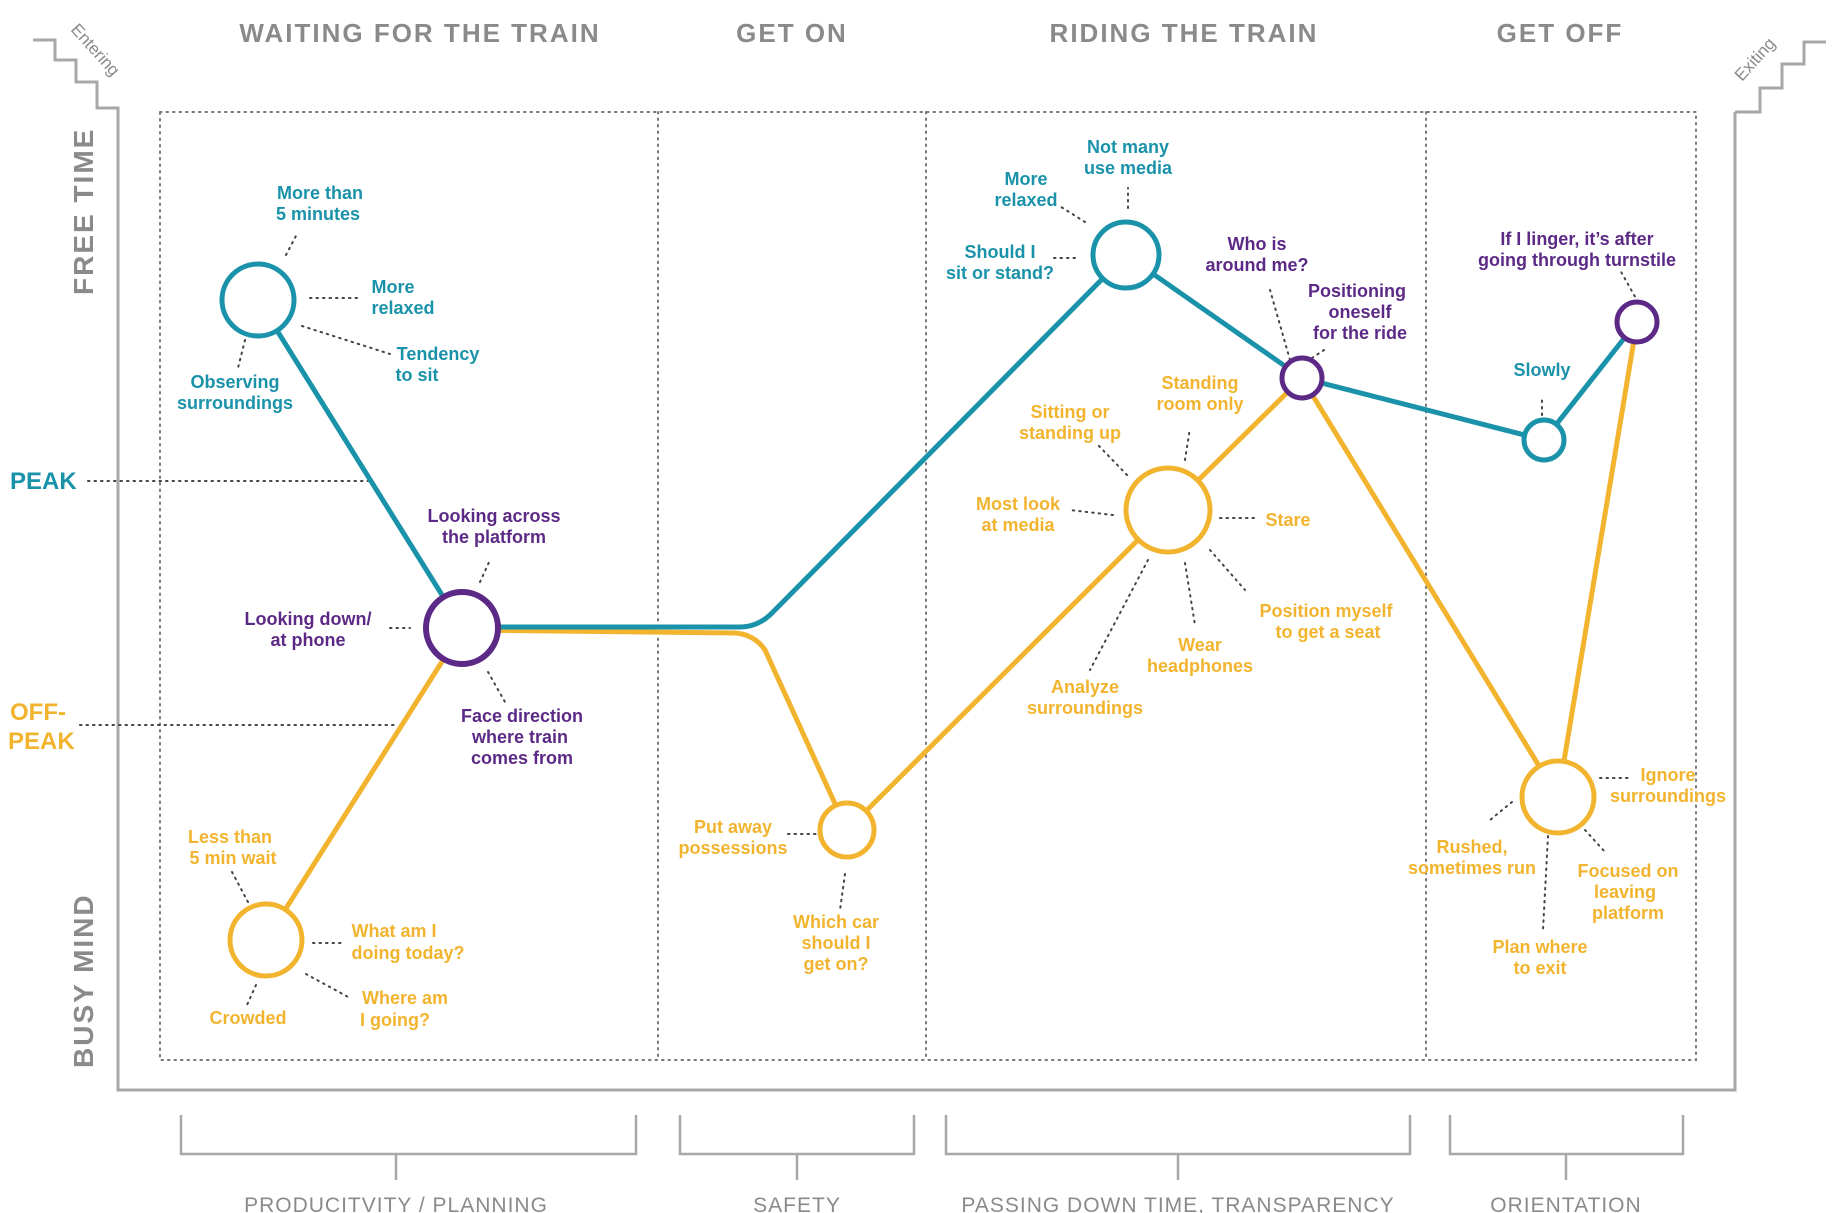 The width and height of the screenshot is (1839, 1213). Describe the element at coordinates (1018, 514) in the screenshot. I see `label-most-look-media: Most look at media` at that location.